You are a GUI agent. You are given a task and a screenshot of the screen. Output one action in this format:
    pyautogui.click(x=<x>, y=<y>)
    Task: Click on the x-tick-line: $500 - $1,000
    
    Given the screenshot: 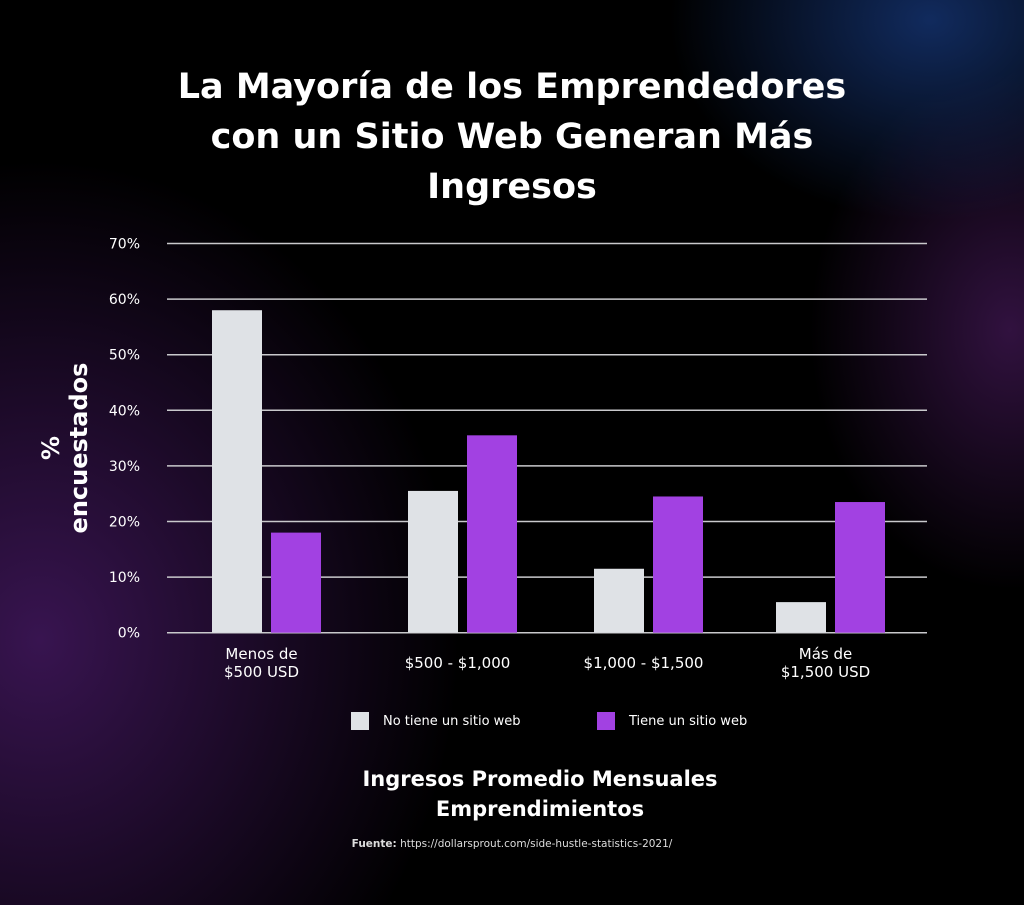 What is the action you would take?
    pyautogui.click(x=457, y=663)
    